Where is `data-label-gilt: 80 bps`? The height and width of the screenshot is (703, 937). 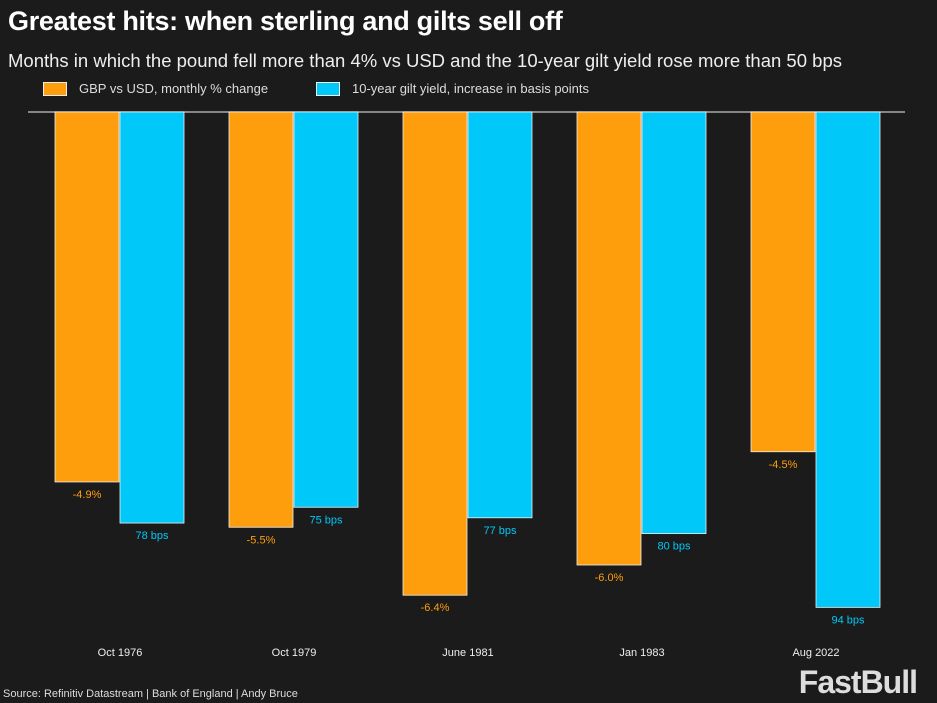
data-label-gilt: 80 bps is located at coordinates (674, 547).